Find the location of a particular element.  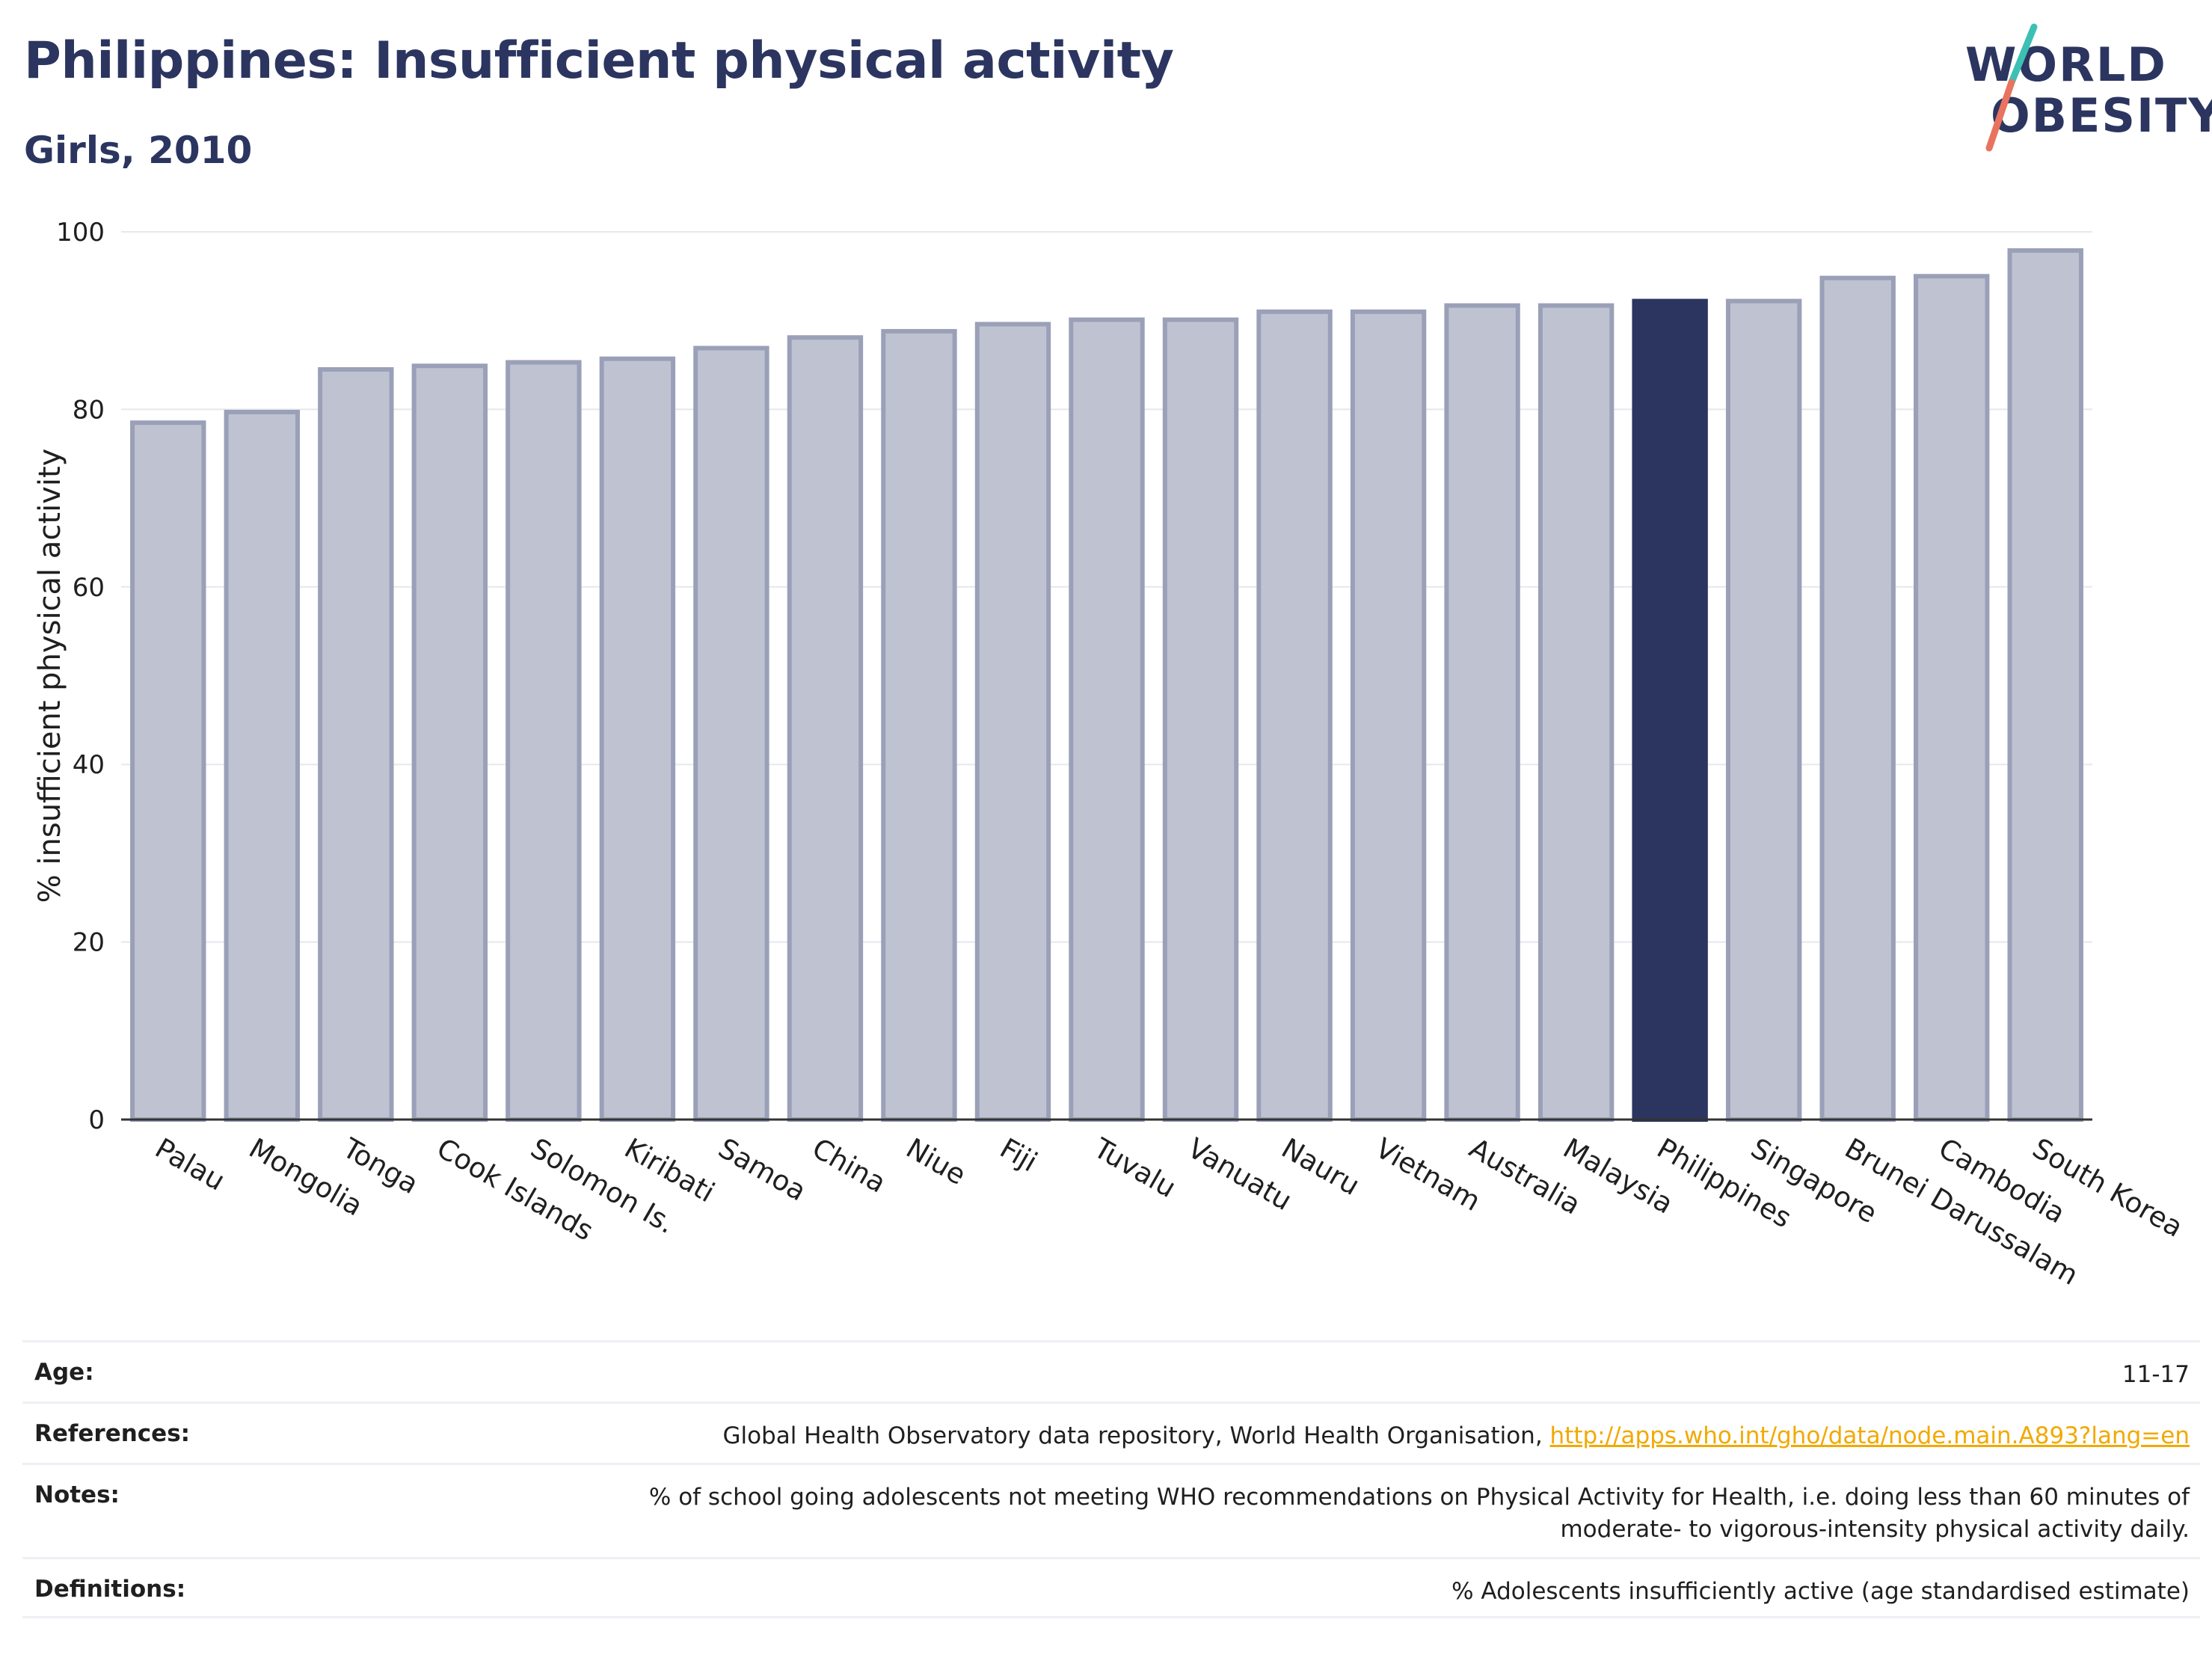

world-obesity-logo: WORLD OBESITY is located at coordinates (2085, 89).